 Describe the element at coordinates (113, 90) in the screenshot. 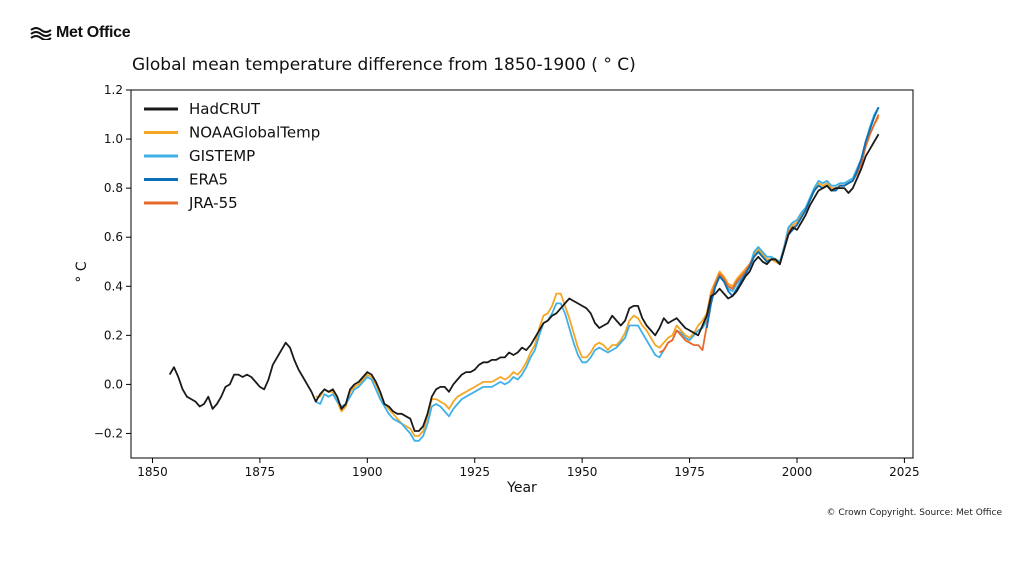

I see `y-tick-label: 1.2` at that location.